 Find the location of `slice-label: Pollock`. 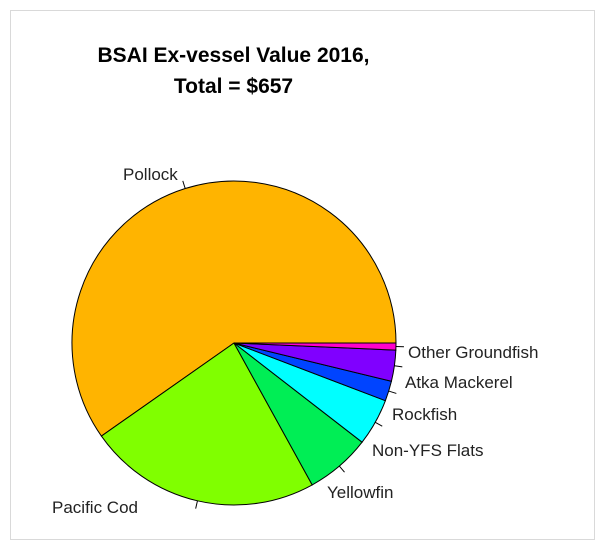

slice-label: Pollock is located at coordinates (150, 174).